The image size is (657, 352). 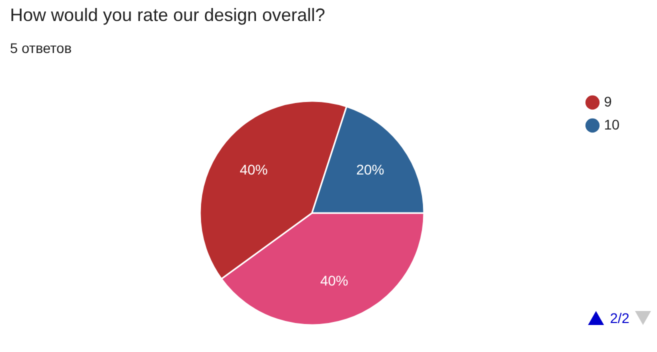 What do you see at coordinates (370, 170) in the screenshot?
I see `data-label: 20%` at bounding box center [370, 170].